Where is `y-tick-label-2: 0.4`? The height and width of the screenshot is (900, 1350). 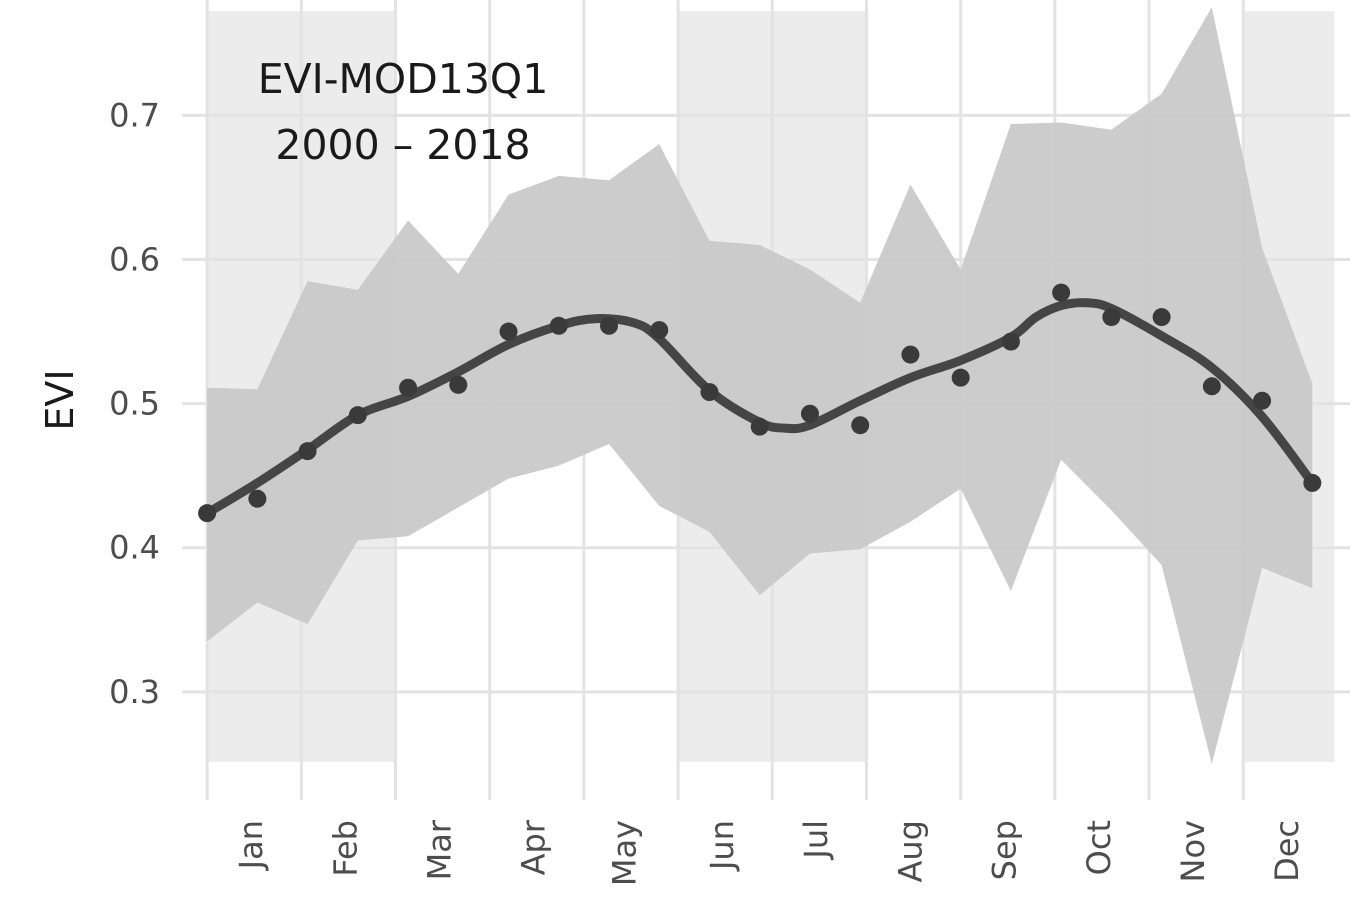
y-tick-label-2: 0.4 is located at coordinates (134, 548).